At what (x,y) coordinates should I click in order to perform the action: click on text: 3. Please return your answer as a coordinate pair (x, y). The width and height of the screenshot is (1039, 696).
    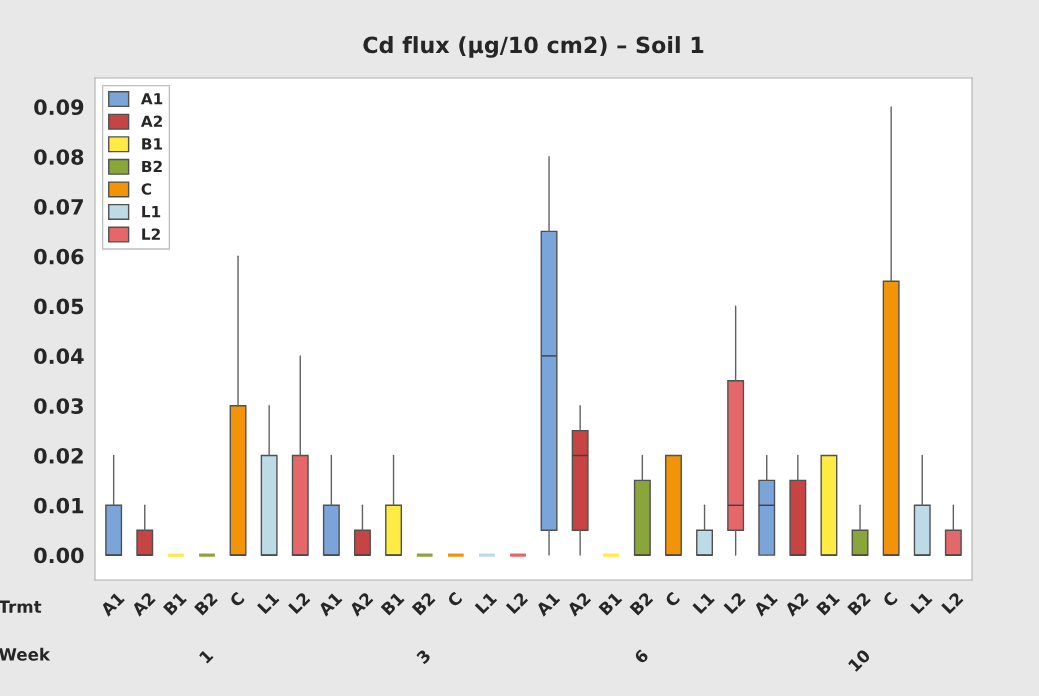
    Looking at the image, I should click on (423, 656).